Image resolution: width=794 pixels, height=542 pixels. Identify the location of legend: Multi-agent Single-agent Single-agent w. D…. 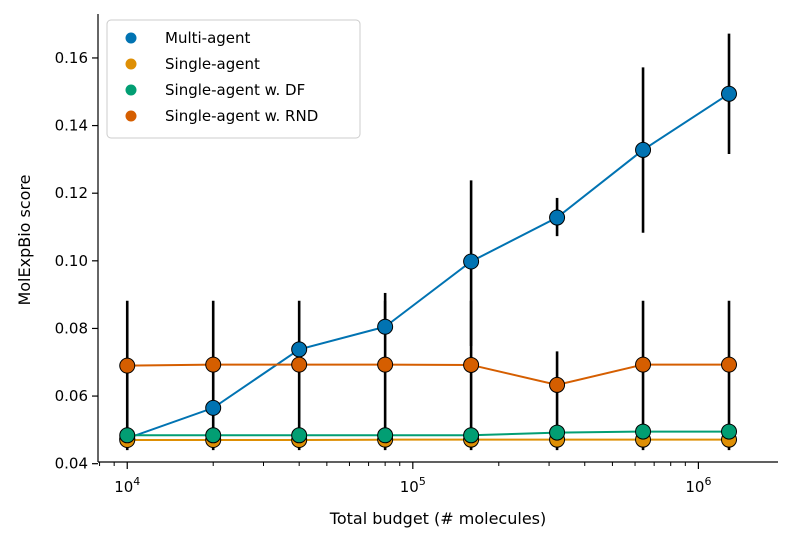
(233, 79).